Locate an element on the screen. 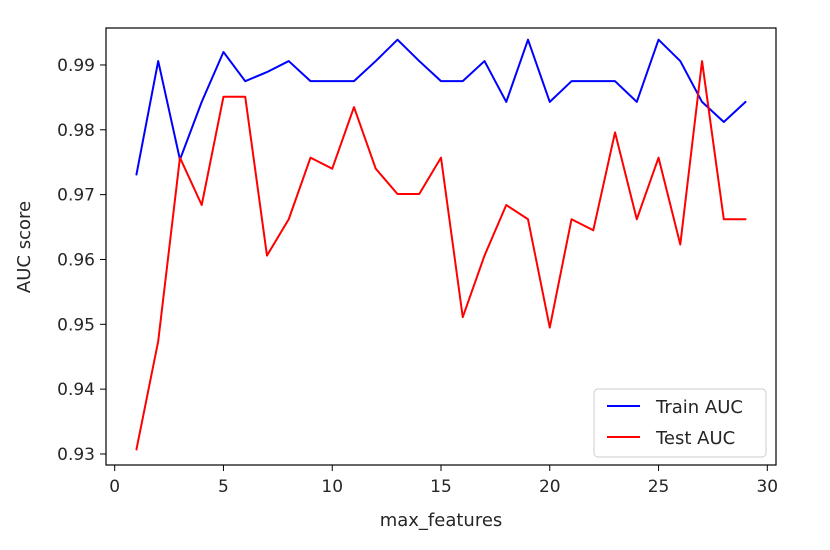 Image resolution: width=830 pixels, height=550 pixels. legend-label-train: Train AUC is located at coordinates (699, 407).